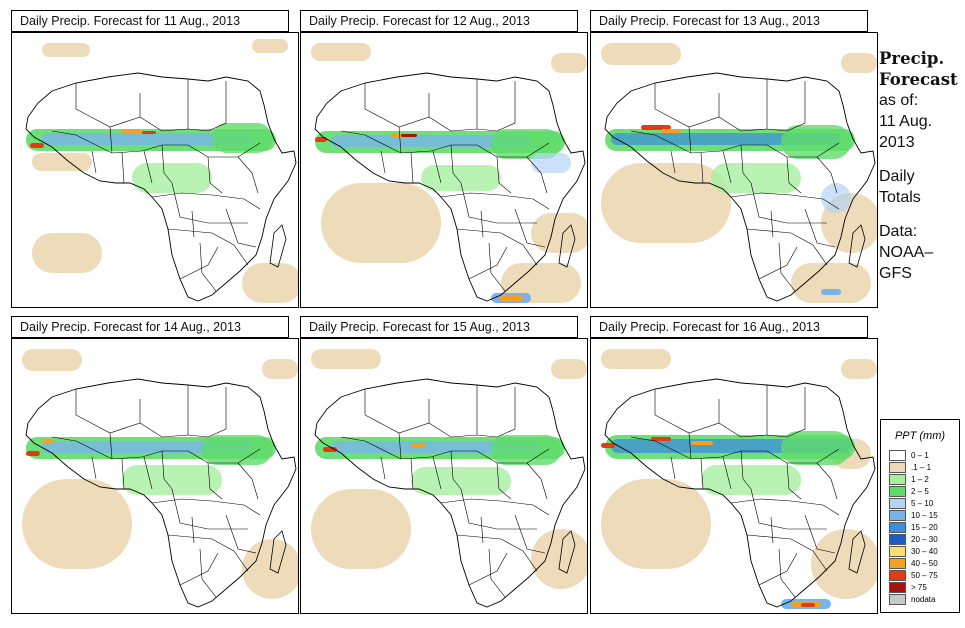 This screenshot has height=628, width=965. Describe the element at coordinates (920, 491) in the screenshot. I see `legend-label: 2 – 5` at that location.